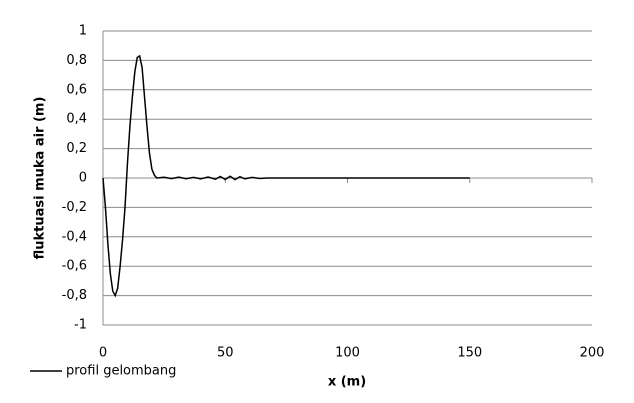 The width and height of the screenshot is (634, 403). Describe the element at coordinates (83, 31) in the screenshot. I see `y-tick-label: 1` at that location.